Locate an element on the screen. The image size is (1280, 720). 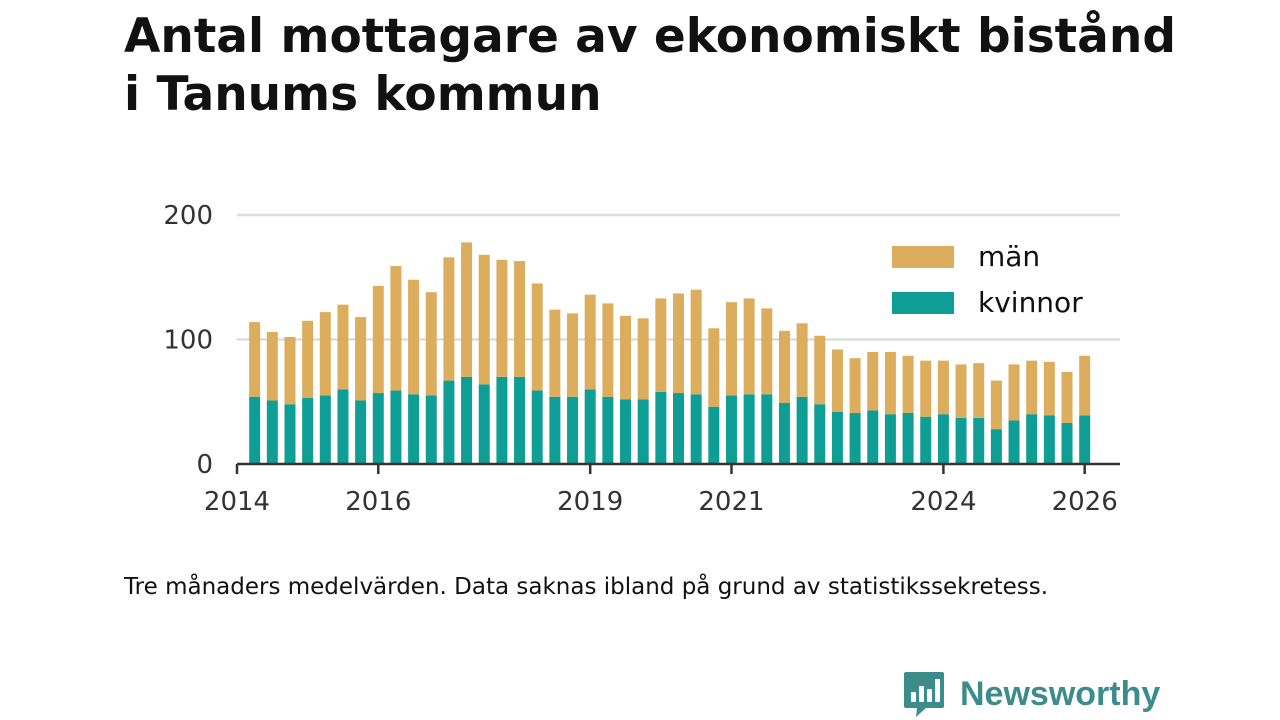
x-tick-label: 2014 is located at coordinates (237, 502).